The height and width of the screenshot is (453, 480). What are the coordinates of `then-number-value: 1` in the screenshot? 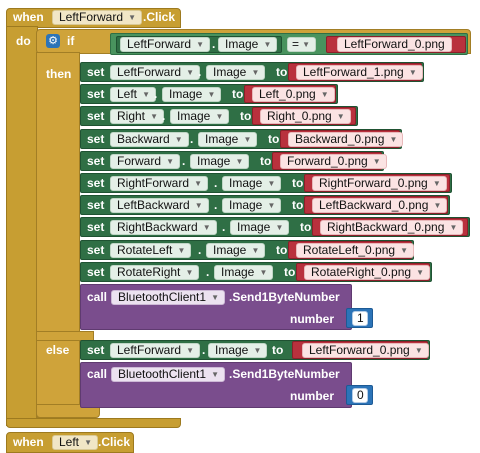 It's located at (360, 318).